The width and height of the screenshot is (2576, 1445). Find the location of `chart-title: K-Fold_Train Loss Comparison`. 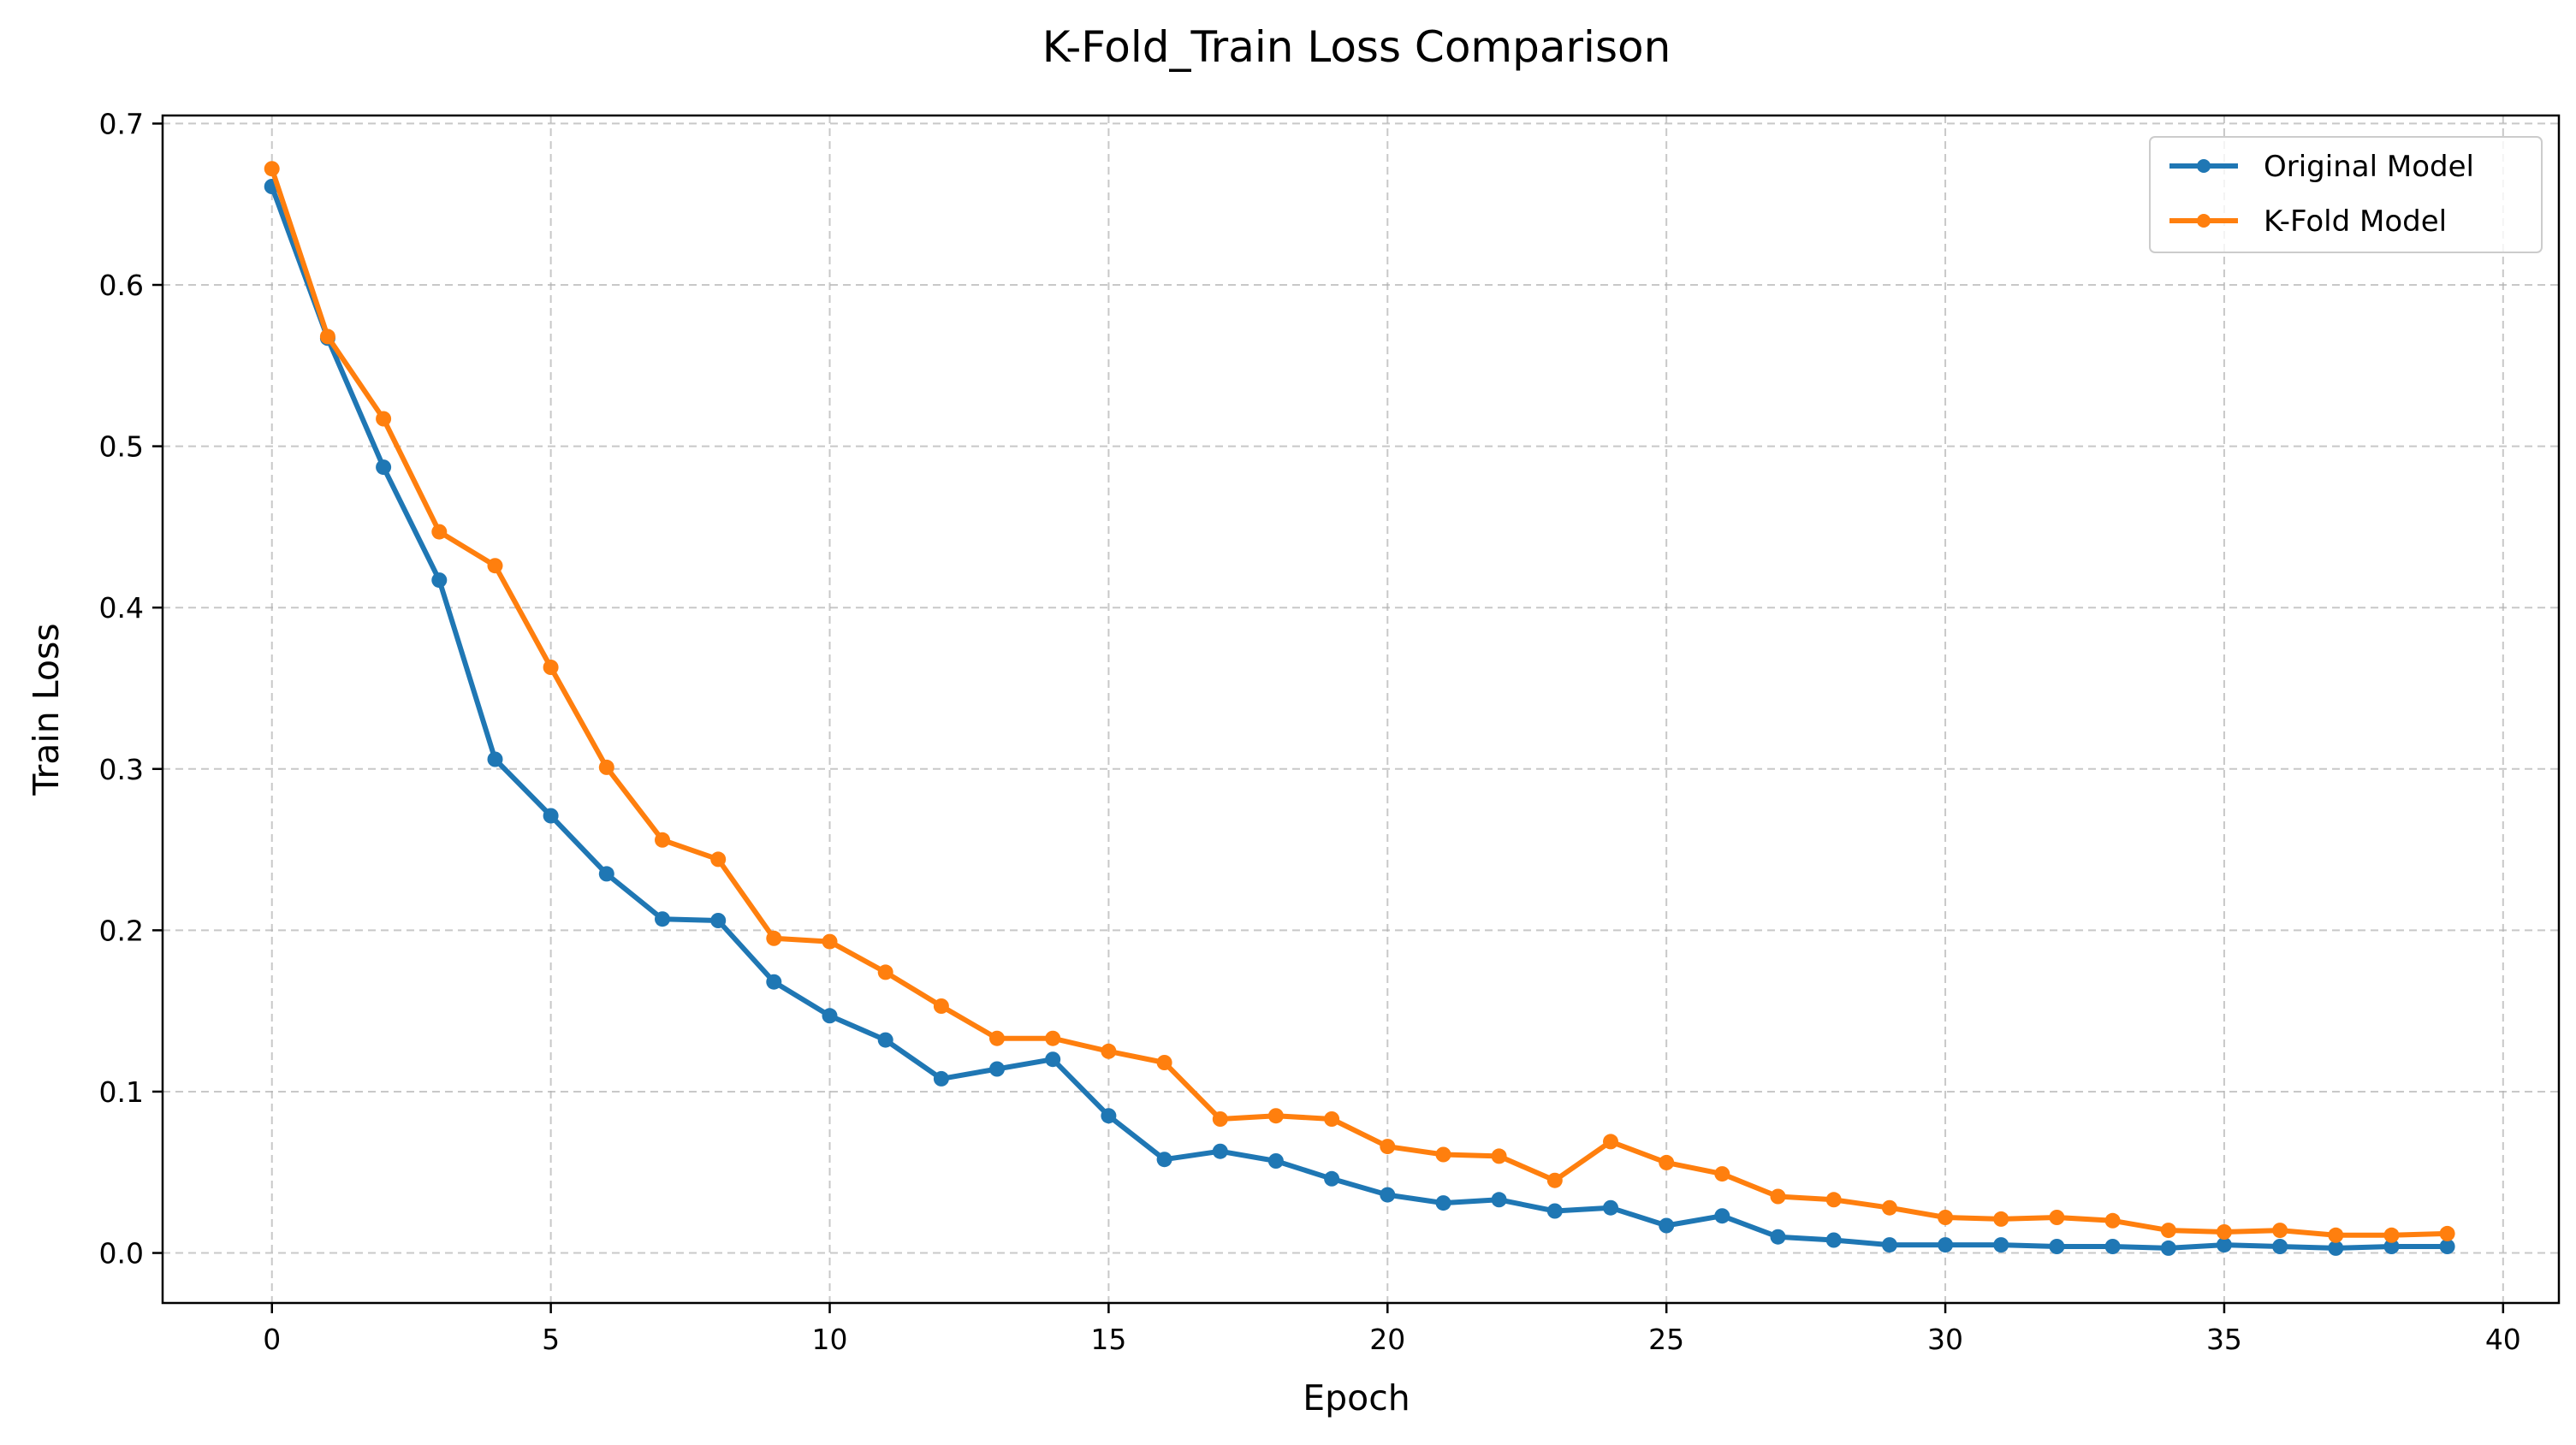

chart-title: K-Fold_Train Loss Comparison is located at coordinates (1356, 47).